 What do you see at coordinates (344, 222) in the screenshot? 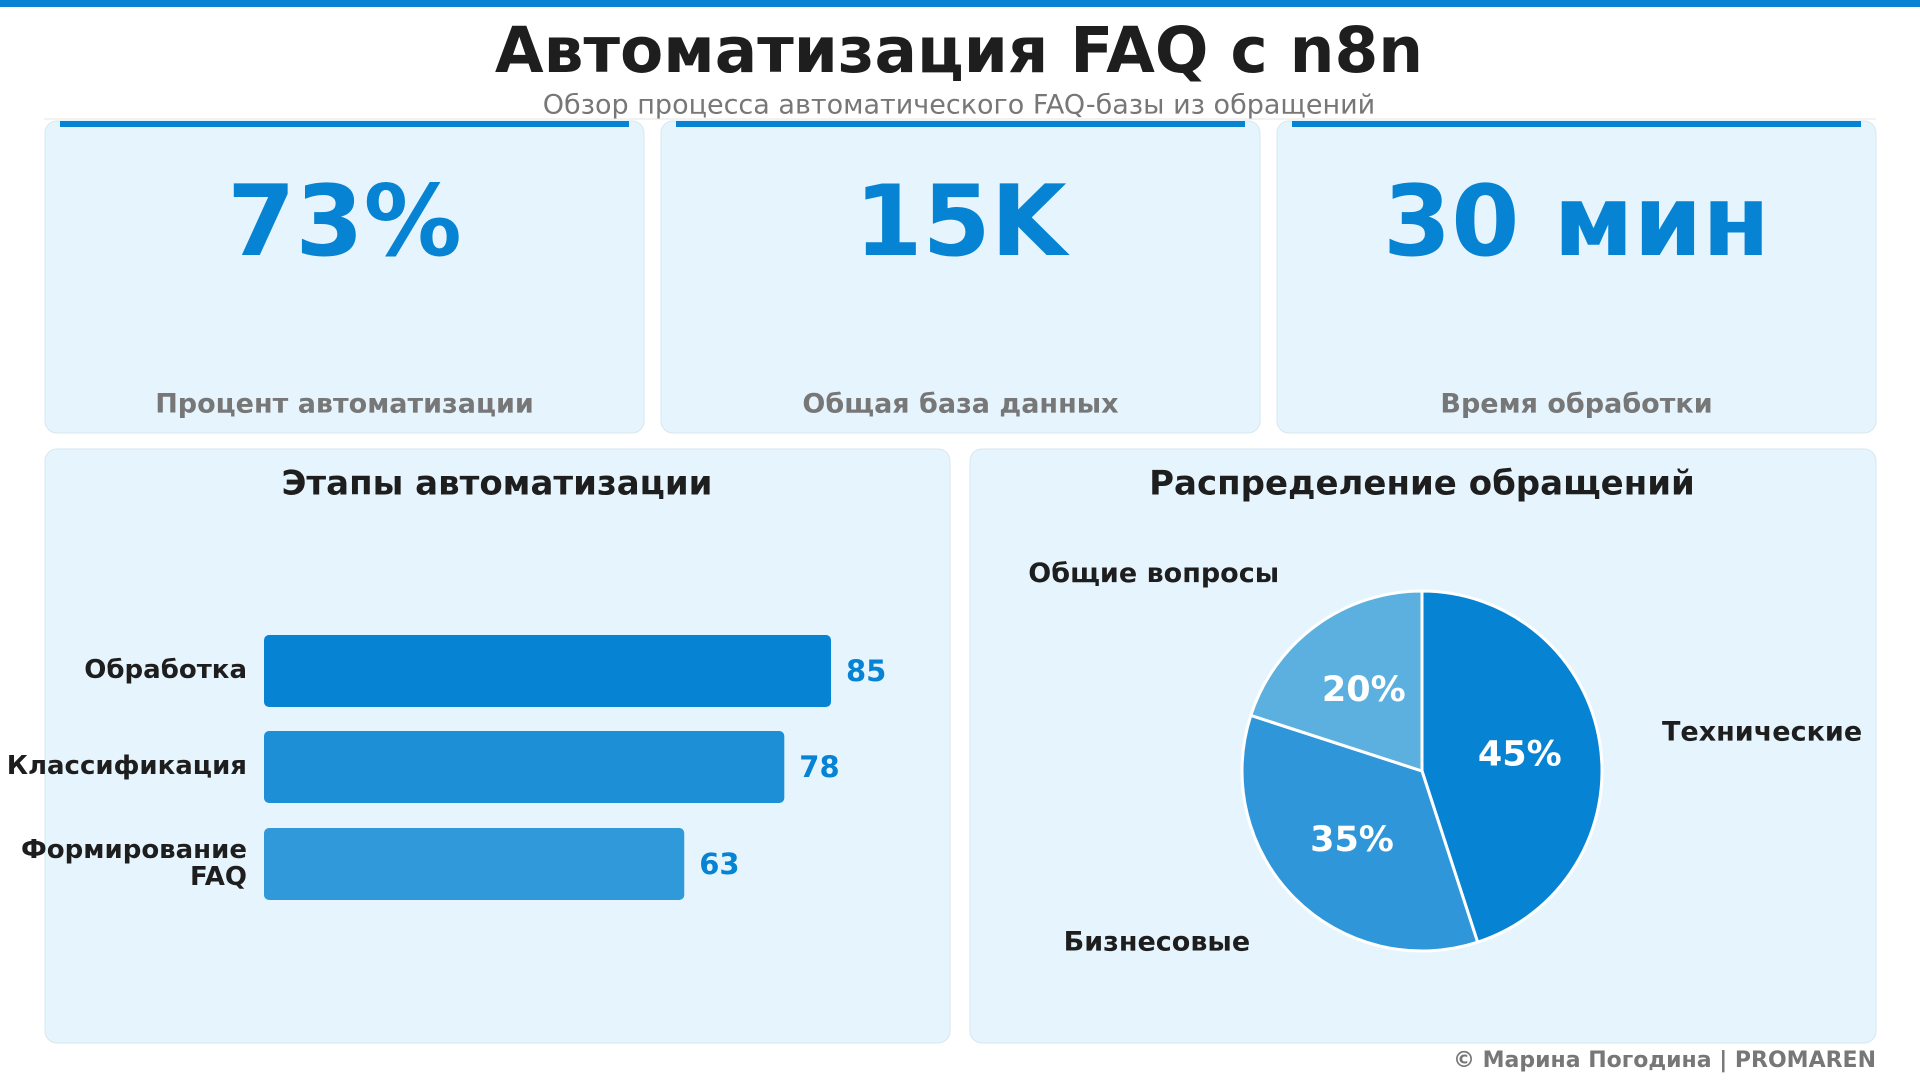
I see `kpi-value: 73%` at bounding box center [344, 222].